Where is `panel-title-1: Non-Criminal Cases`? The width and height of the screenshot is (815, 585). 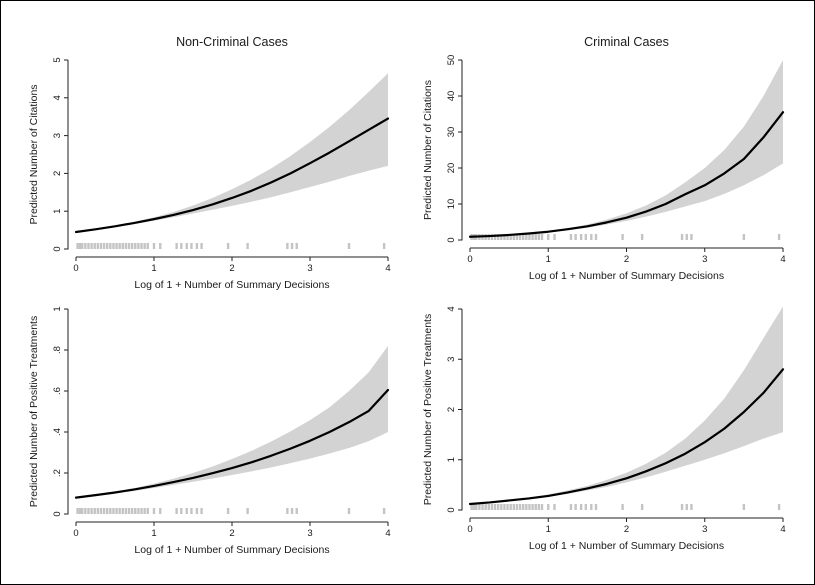 panel-title-1: Non-Criminal Cases is located at coordinates (232, 42).